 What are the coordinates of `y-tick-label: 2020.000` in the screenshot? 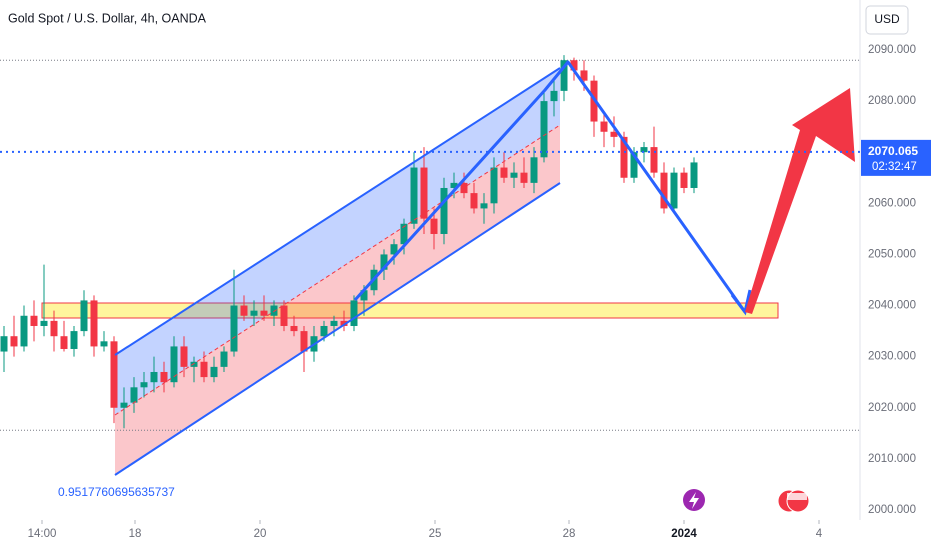 It's located at (892, 408).